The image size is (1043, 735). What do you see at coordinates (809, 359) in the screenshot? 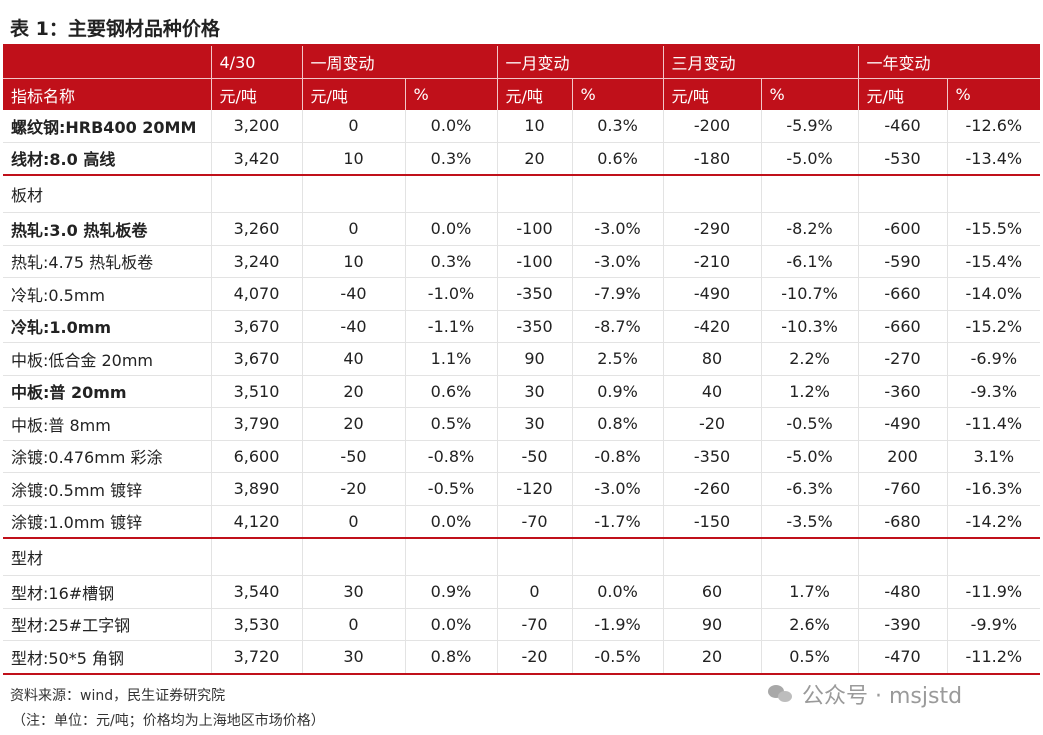
I see `table-cell: 2.2%` at bounding box center [809, 359].